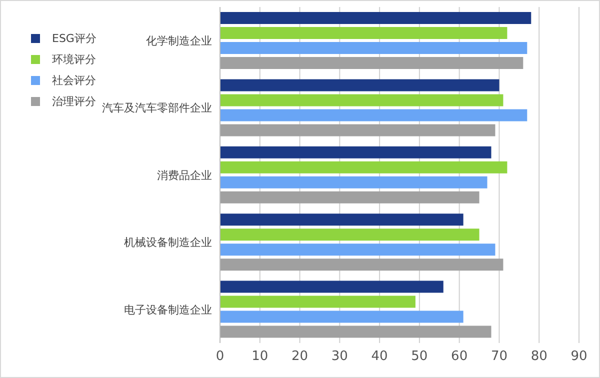  Describe the element at coordinates (184, 175) in the screenshot. I see `y-tick-label: 消费品企业` at that location.